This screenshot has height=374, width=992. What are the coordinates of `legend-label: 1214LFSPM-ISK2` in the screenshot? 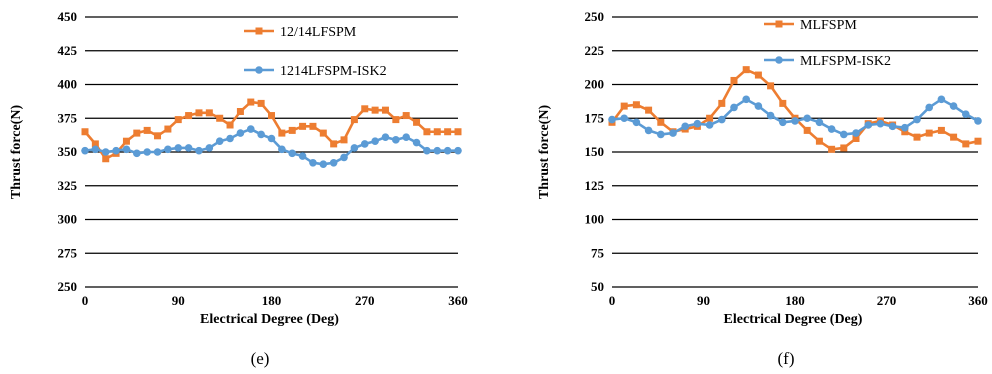 It's located at (333, 71).